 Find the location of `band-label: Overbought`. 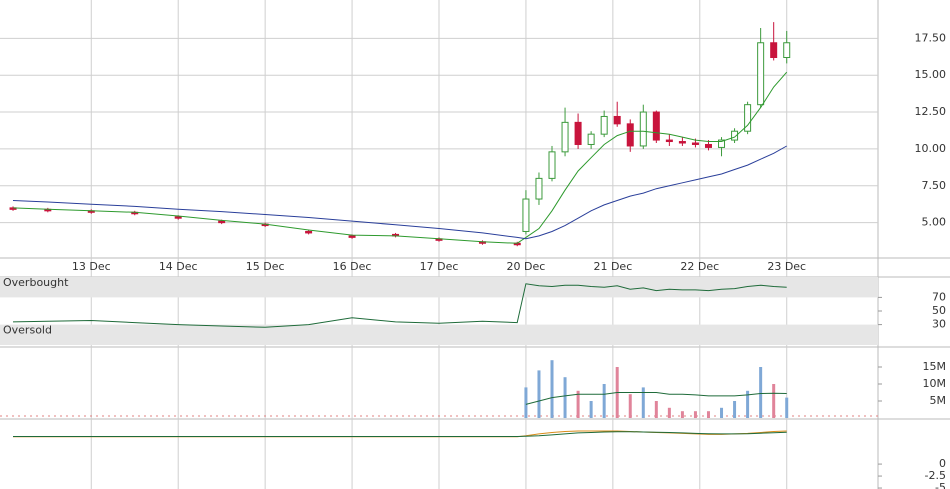

band-label: Overbought is located at coordinates (36, 282).